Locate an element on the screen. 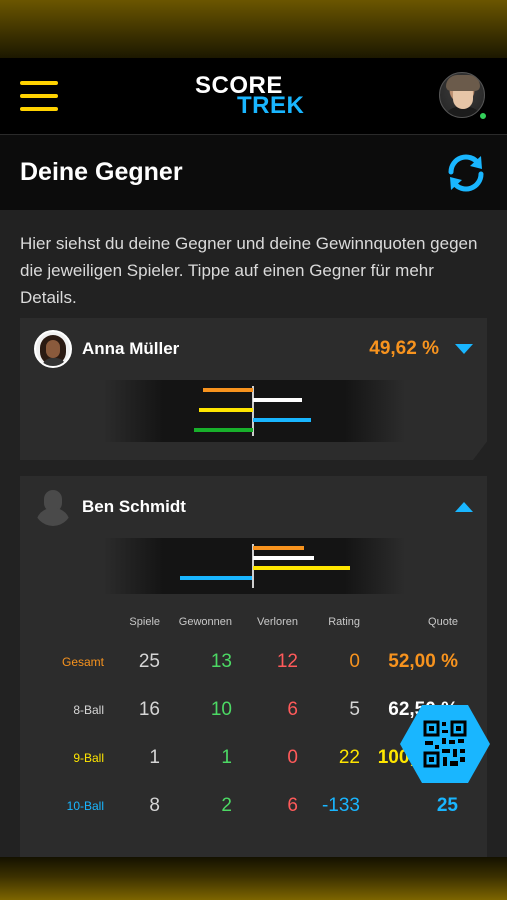 The image size is (507, 900). chevron-down-icon is located at coordinates (464, 349).